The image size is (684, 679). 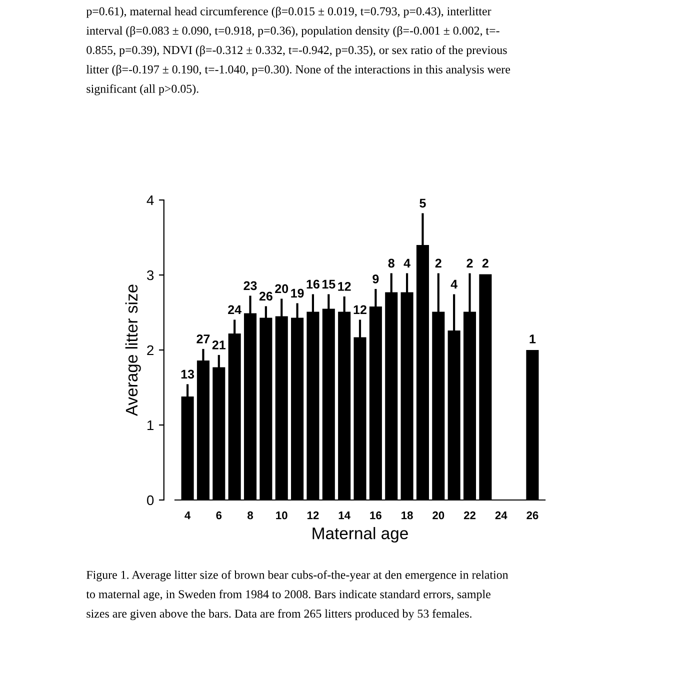 What do you see at coordinates (150, 350) in the screenshot?
I see `y-tick-label: 2` at bounding box center [150, 350].